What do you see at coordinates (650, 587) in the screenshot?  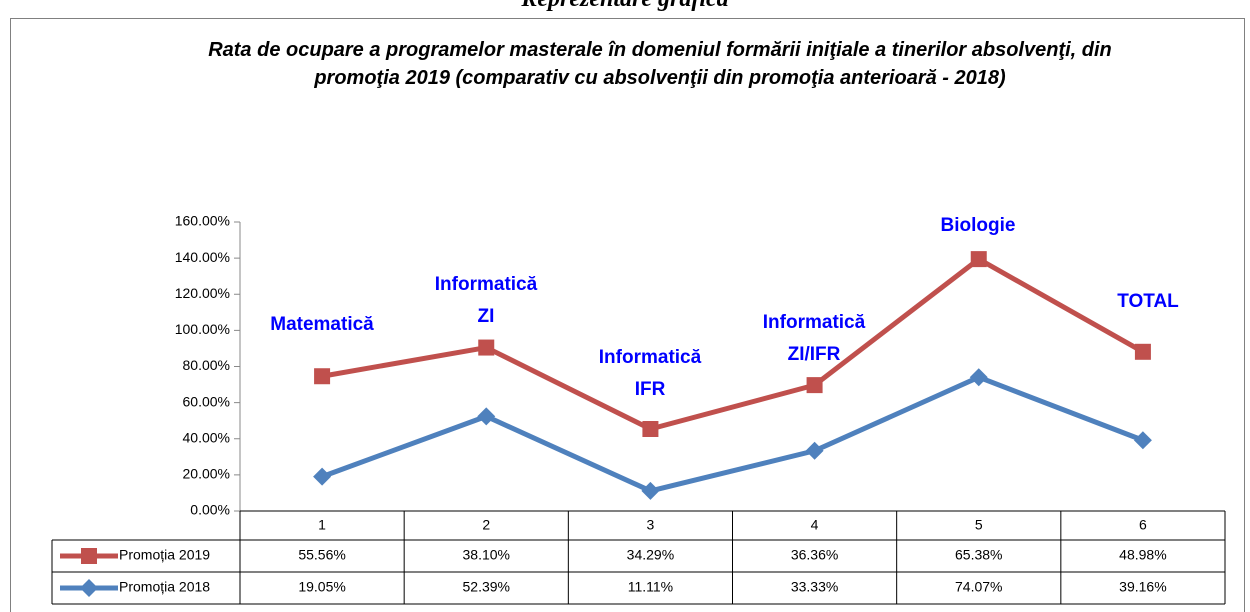 I see `table-value: 11.11%` at bounding box center [650, 587].